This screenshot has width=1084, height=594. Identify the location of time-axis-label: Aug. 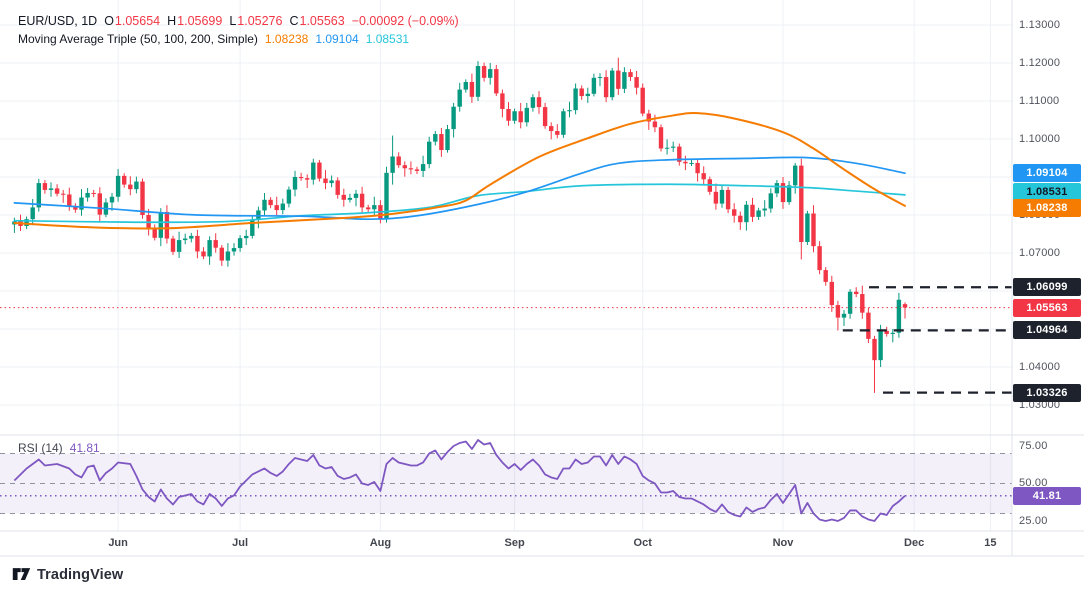
(380, 543).